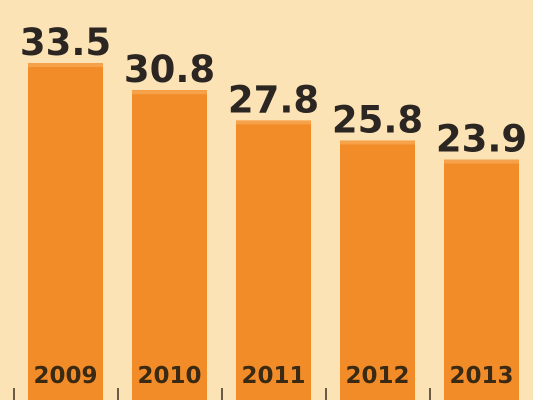  Describe the element at coordinates (377, 119) in the screenshot. I see `data-label-2012: 25.8` at that location.